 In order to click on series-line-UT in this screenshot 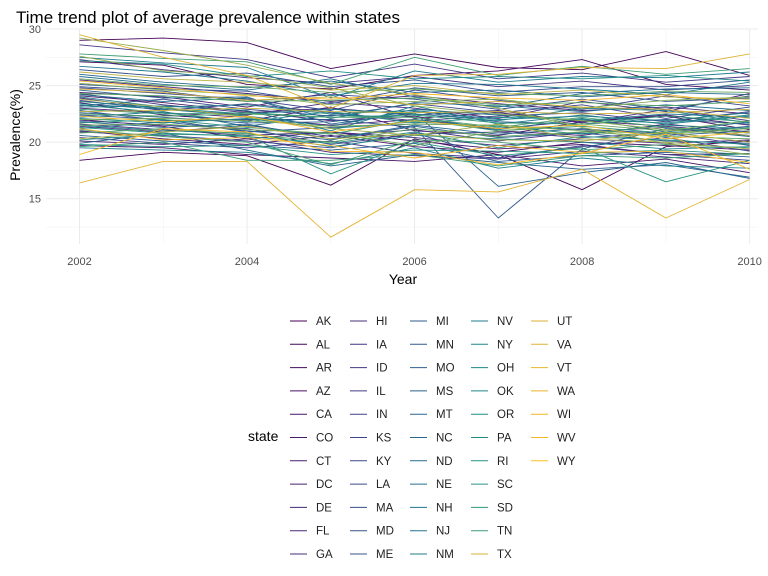, I will do `click(414, 158)`.